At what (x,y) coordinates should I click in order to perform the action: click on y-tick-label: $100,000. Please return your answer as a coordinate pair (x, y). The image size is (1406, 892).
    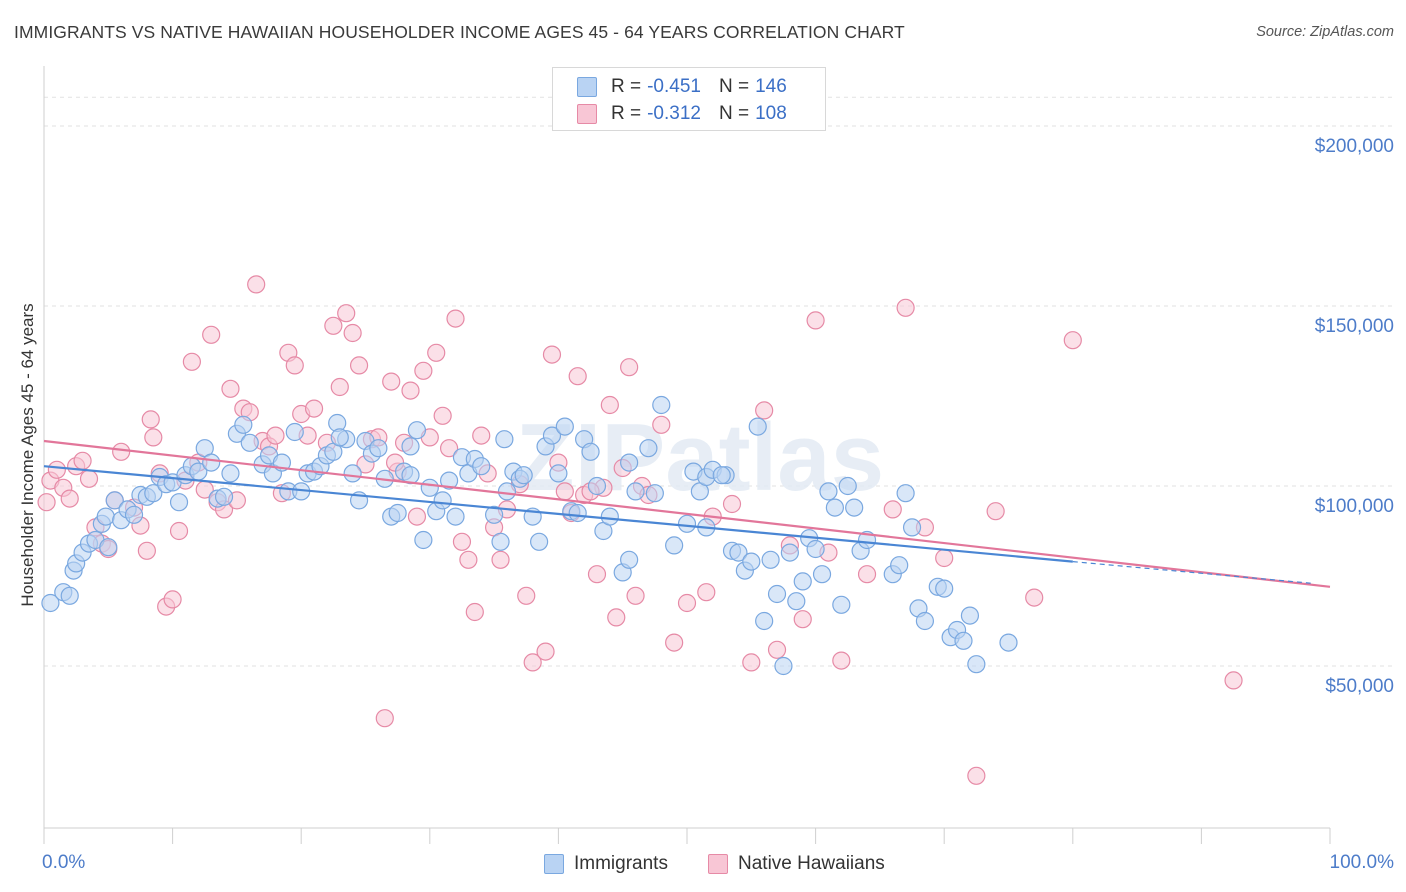
    Looking at the image, I should click on (1354, 506).